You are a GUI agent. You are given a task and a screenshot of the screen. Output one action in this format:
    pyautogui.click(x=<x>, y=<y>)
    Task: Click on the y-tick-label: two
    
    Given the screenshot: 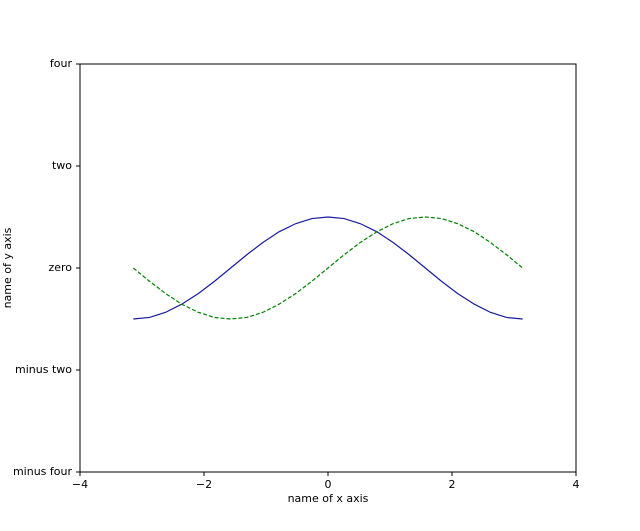 What is the action you would take?
    pyautogui.click(x=62, y=165)
    